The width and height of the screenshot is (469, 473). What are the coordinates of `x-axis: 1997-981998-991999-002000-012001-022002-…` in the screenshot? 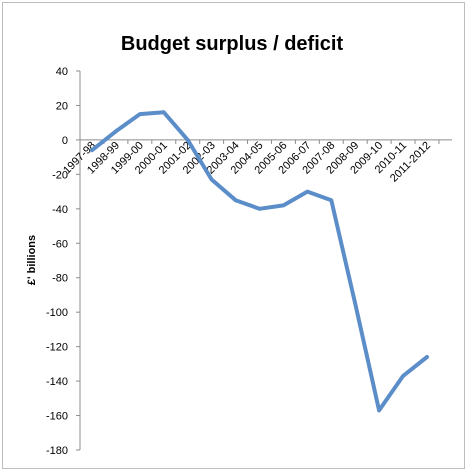 It's located at (256, 162).